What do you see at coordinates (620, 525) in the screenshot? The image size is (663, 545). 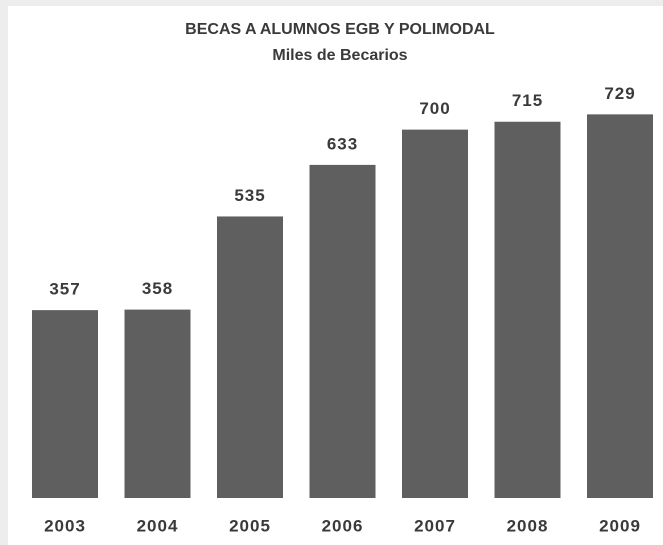 I see `x-tick-label: 2009` at bounding box center [620, 525].